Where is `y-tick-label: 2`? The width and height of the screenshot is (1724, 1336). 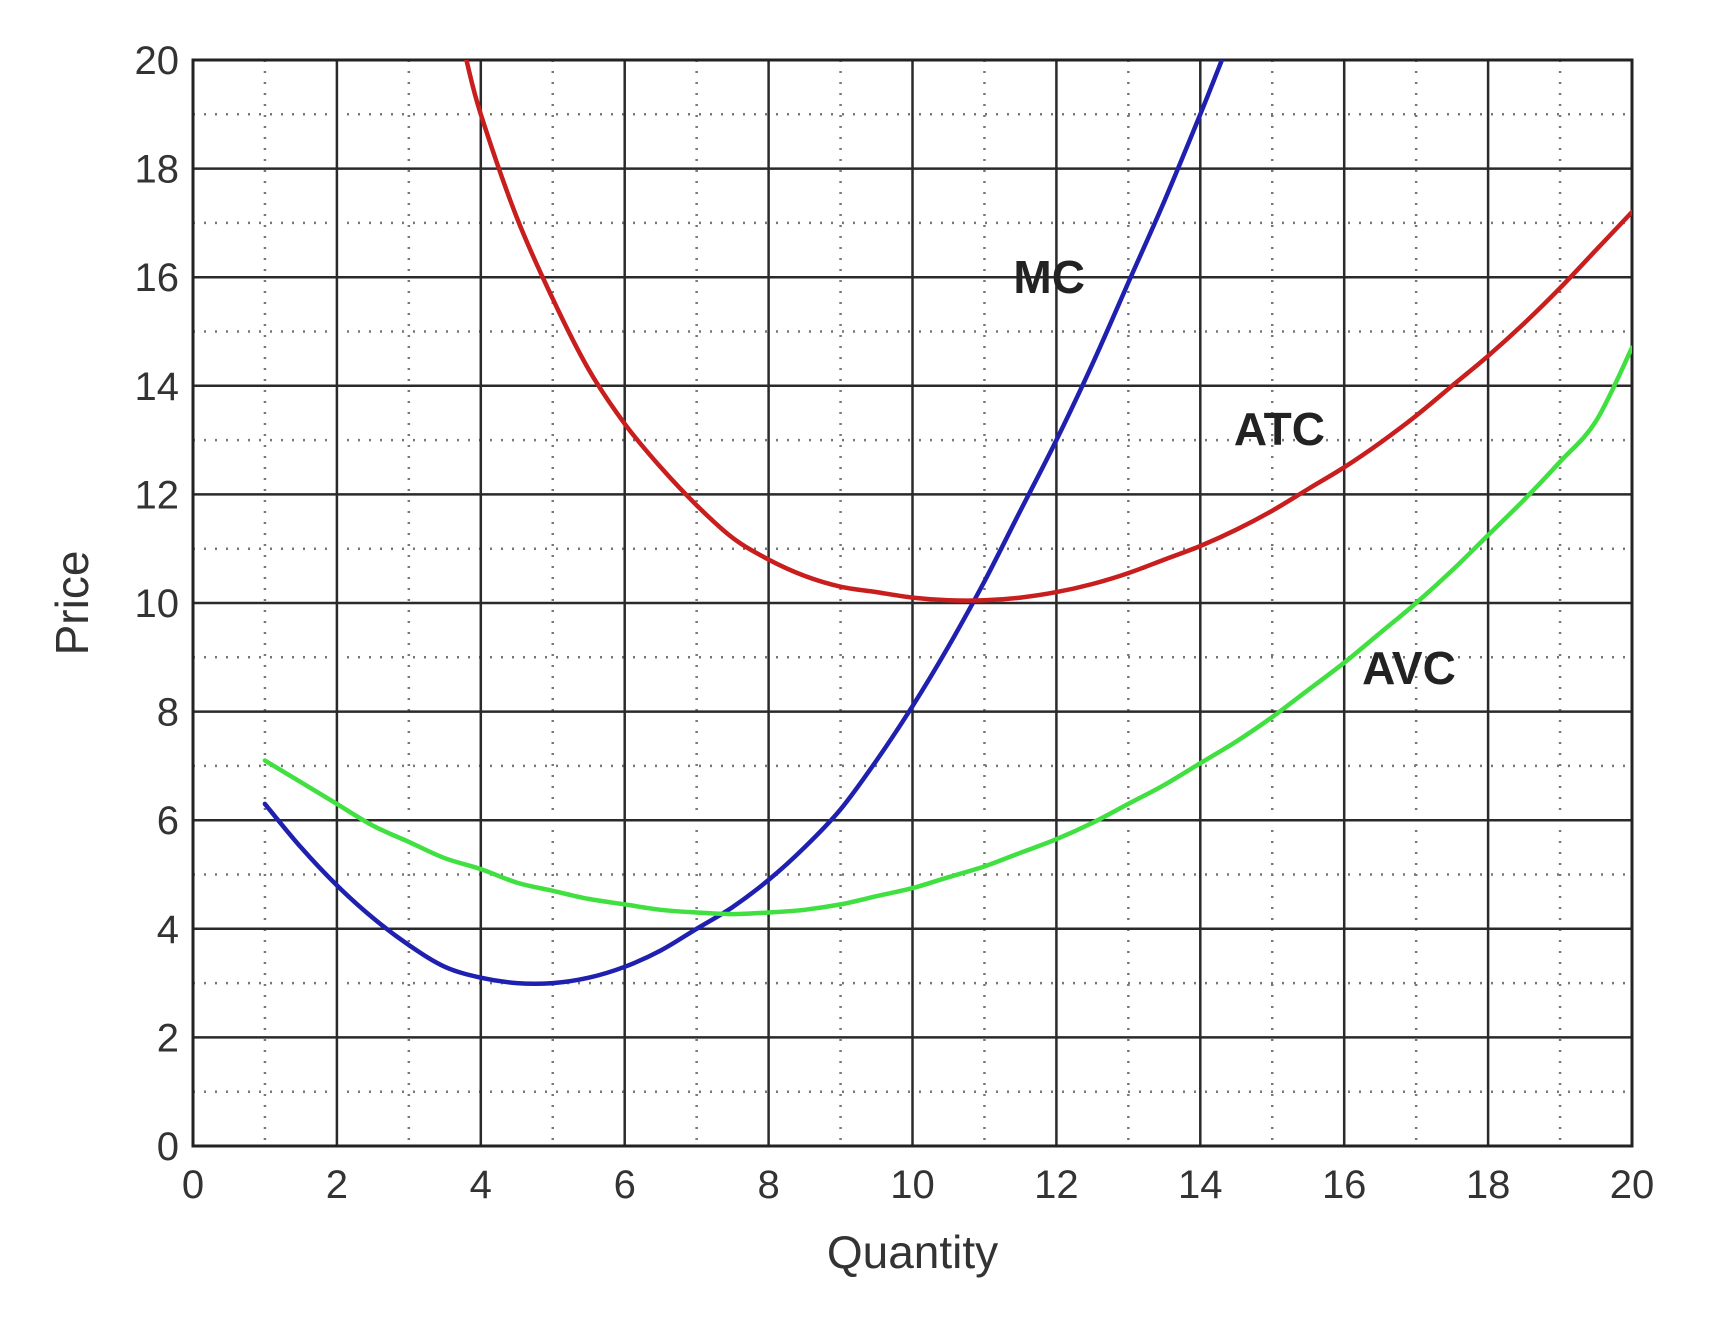
y-tick-label: 2 is located at coordinates (168, 1038).